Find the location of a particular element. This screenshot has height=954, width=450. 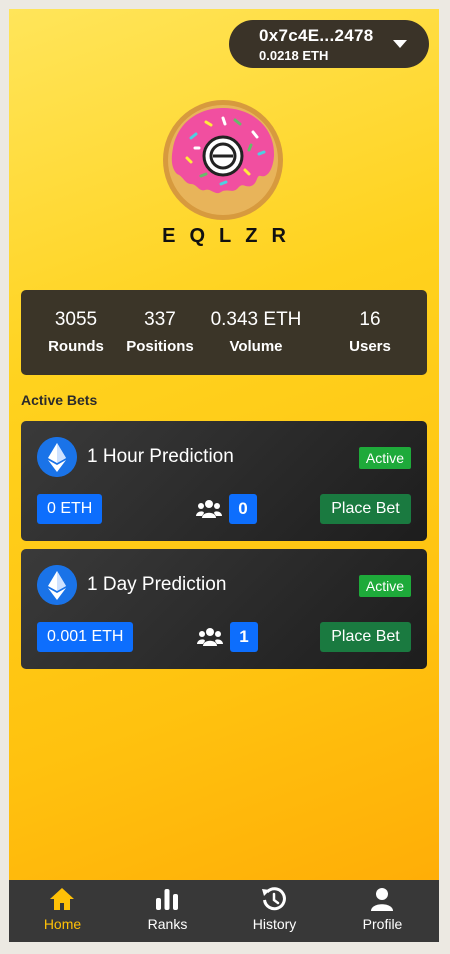

stat-rounds: 3055 Rounds is located at coordinates (76, 332).